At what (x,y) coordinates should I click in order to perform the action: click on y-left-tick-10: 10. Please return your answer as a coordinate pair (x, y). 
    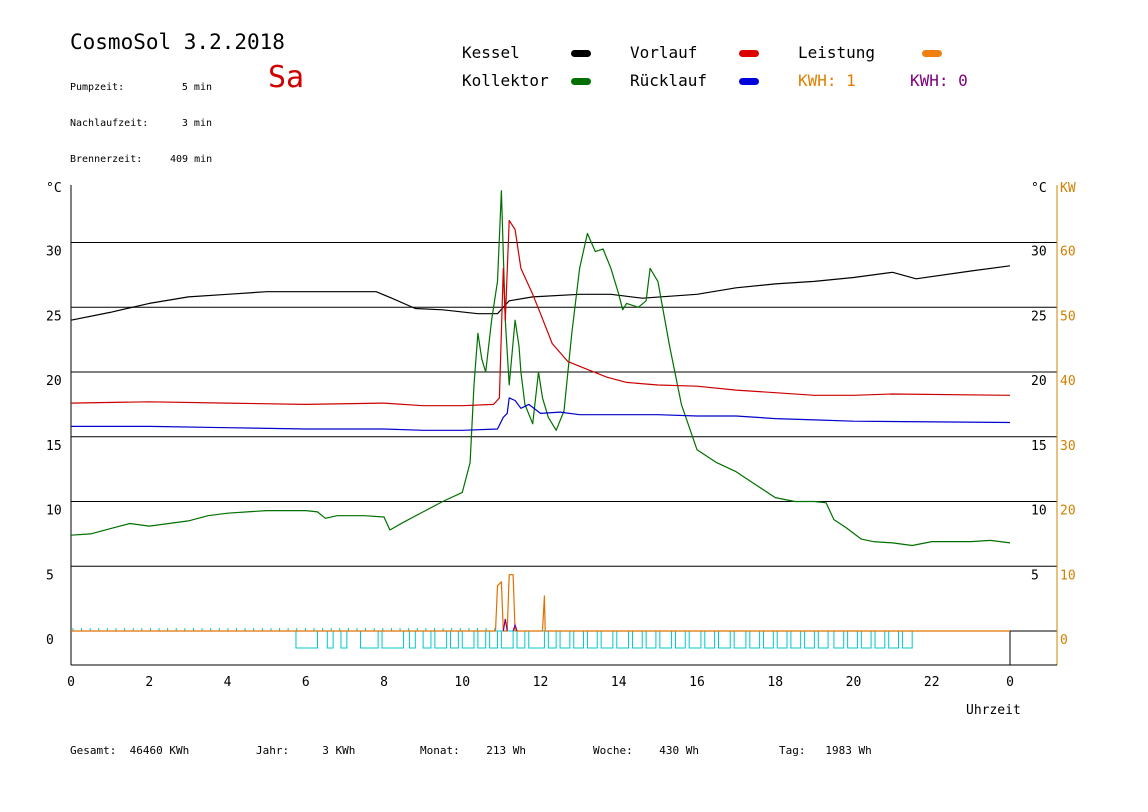
    Looking at the image, I should click on (54, 511).